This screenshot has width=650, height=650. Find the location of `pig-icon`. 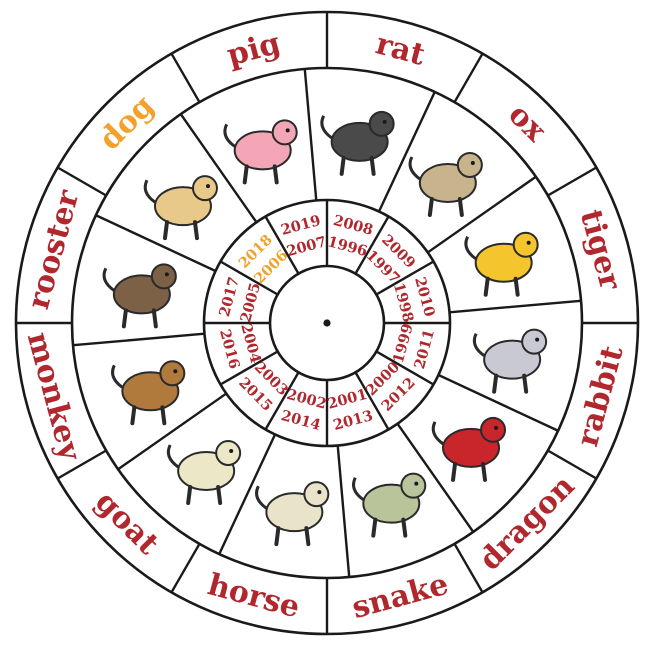

pig-icon is located at coordinates (260, 152).